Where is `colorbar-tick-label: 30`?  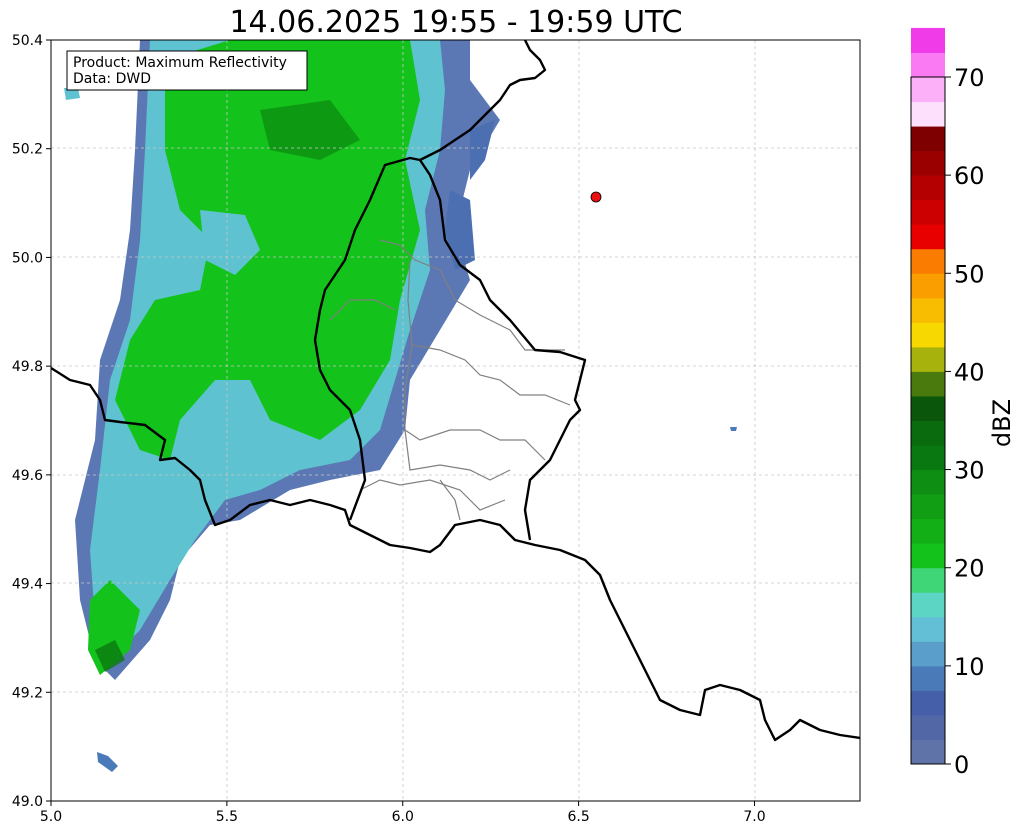
colorbar-tick-label: 30 is located at coordinates (969, 471).